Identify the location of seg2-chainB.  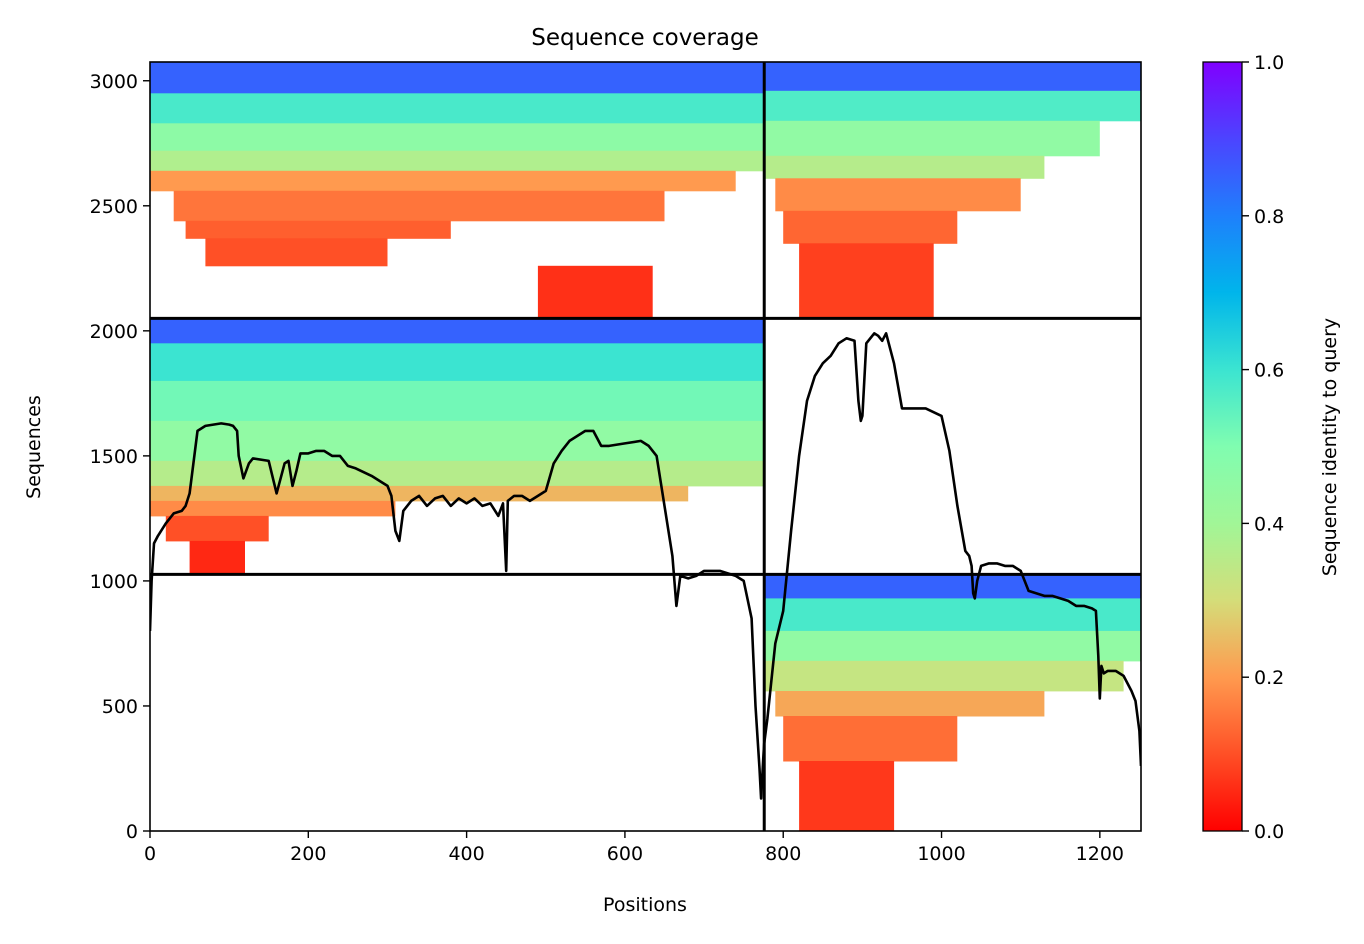
(952, 190).